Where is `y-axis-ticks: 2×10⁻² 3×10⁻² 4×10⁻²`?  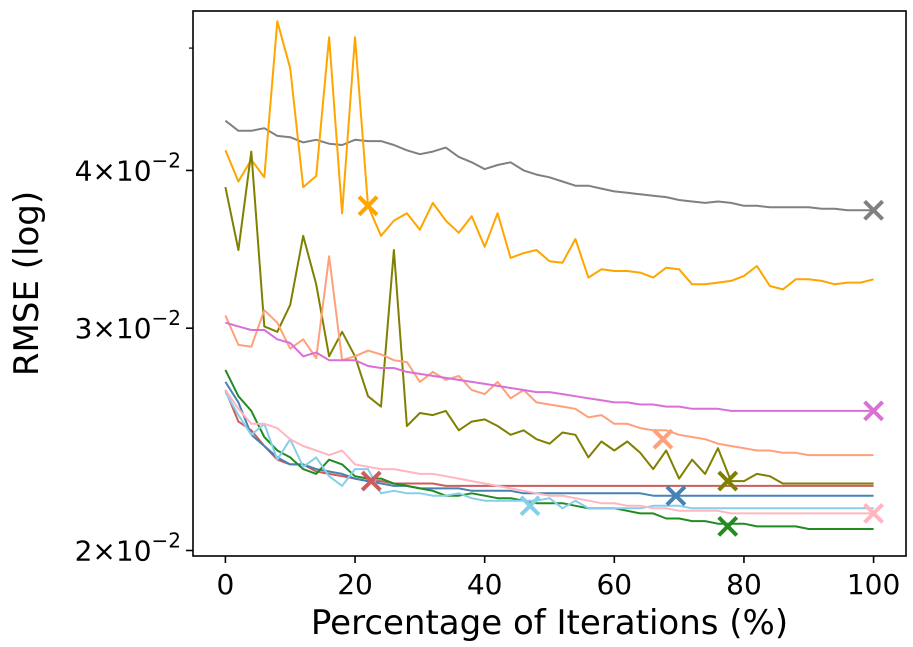
y-axis-ticks: 2×10⁻² 3×10⁻² 4×10⁻² is located at coordinates (134, 307).